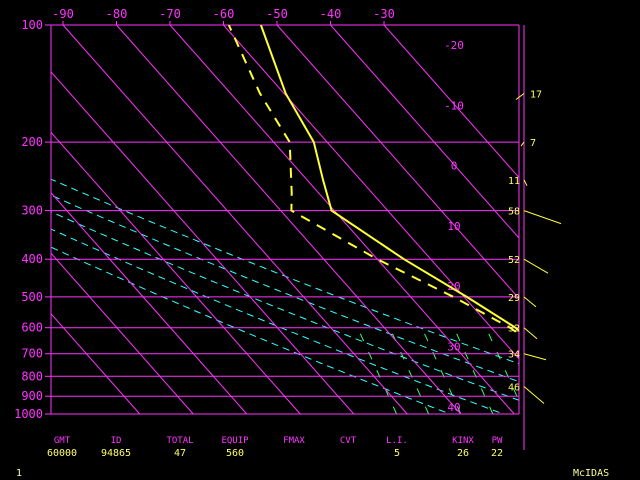 This screenshot has width=640, height=480. I want to click on page-number: 1, so click(19, 473).